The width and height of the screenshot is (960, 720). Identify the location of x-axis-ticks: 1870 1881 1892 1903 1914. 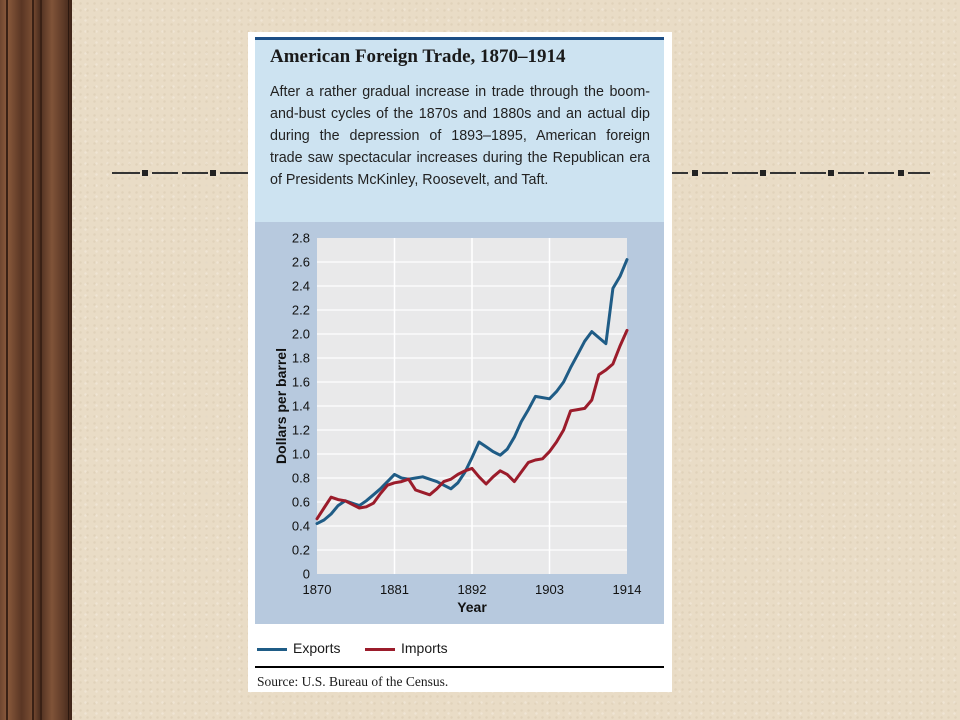
(472, 589).